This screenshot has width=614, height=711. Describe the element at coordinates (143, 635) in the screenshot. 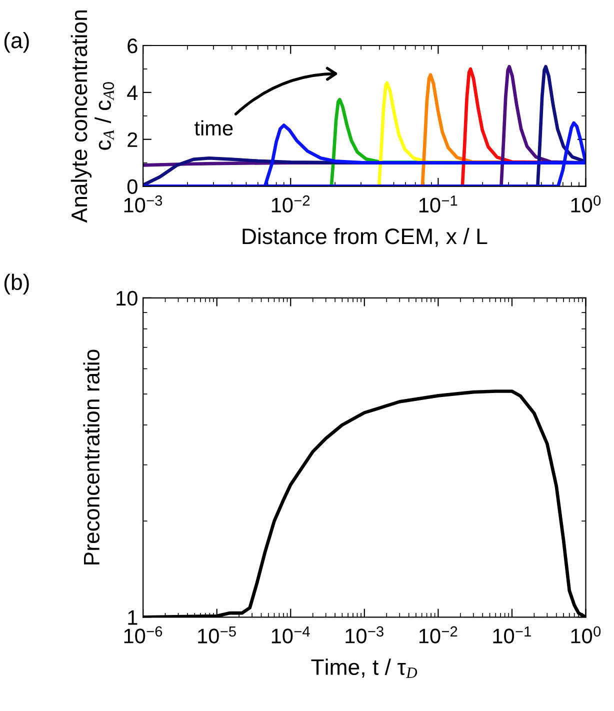

I see `x-tick-label: 10$^{−6}$` at that location.